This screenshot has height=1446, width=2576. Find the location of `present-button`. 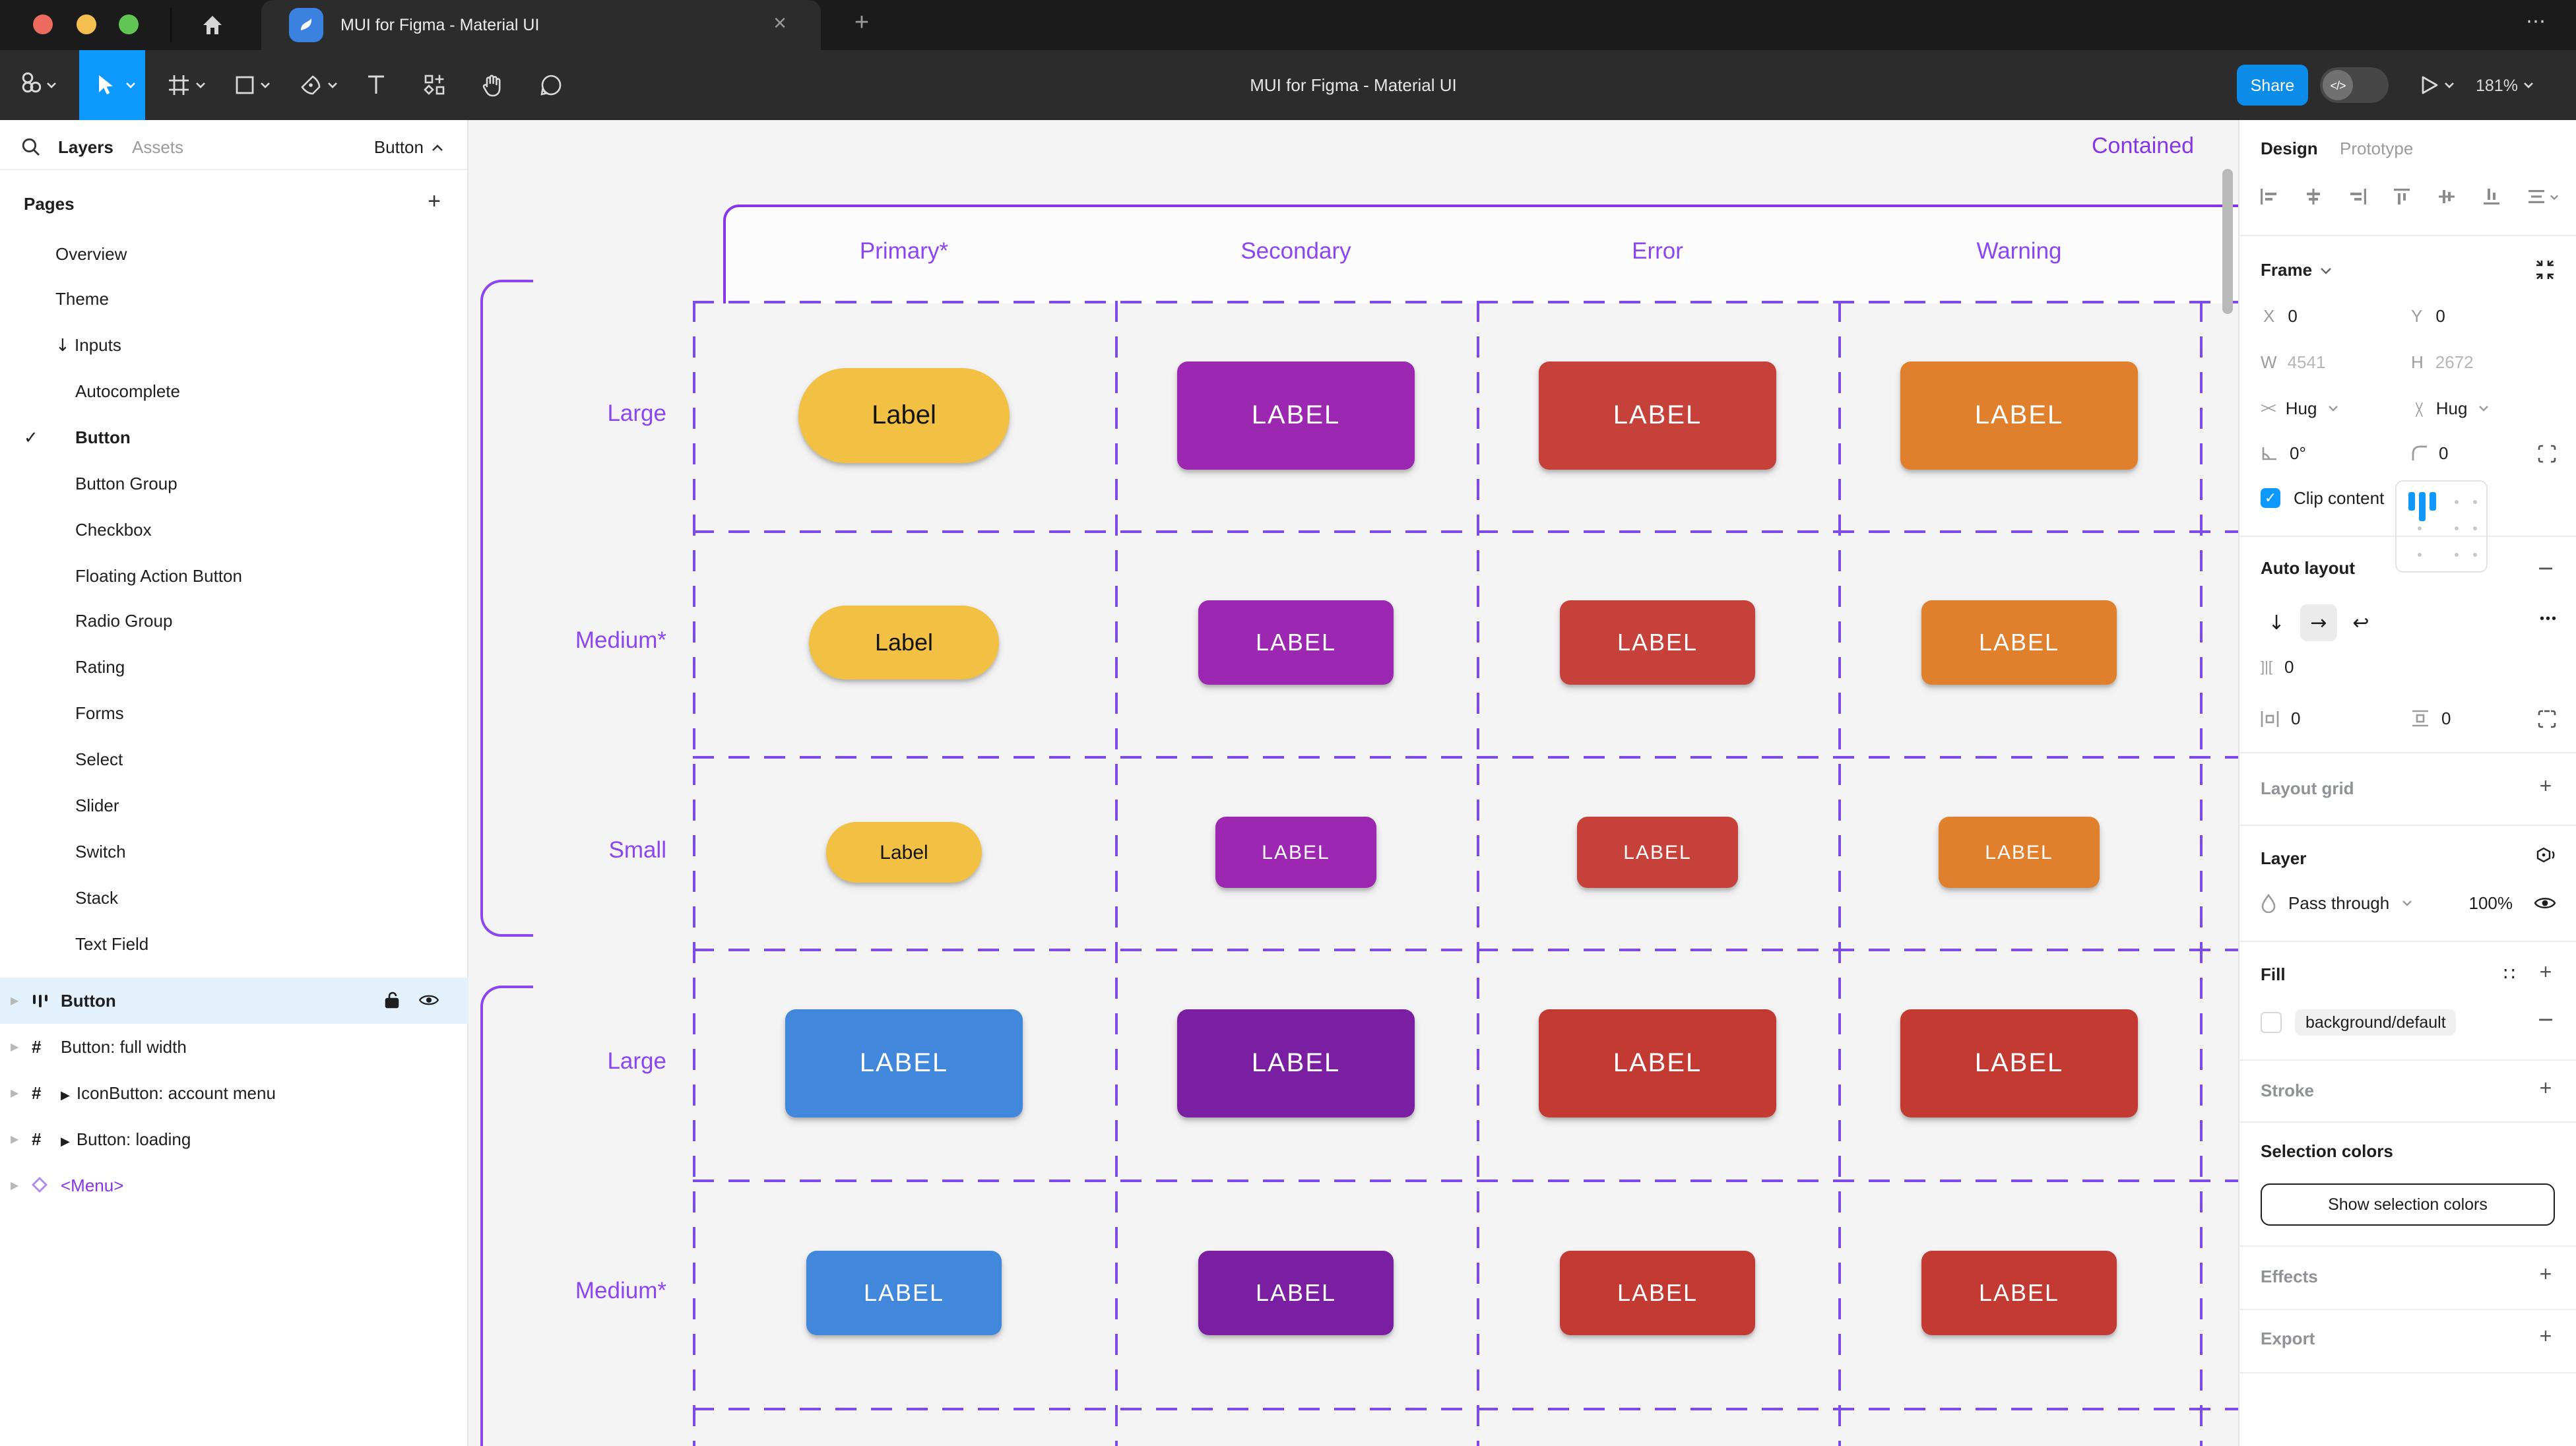

present-button is located at coordinates (2437, 85).